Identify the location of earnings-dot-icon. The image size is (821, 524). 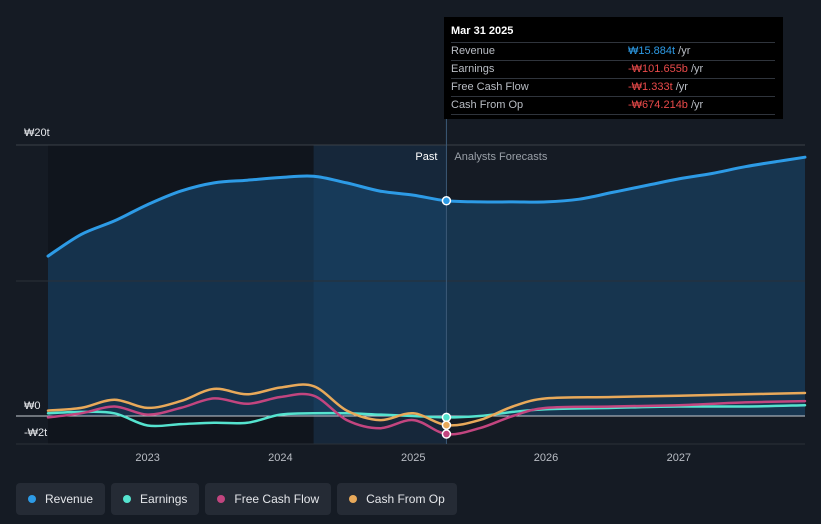
(127, 499).